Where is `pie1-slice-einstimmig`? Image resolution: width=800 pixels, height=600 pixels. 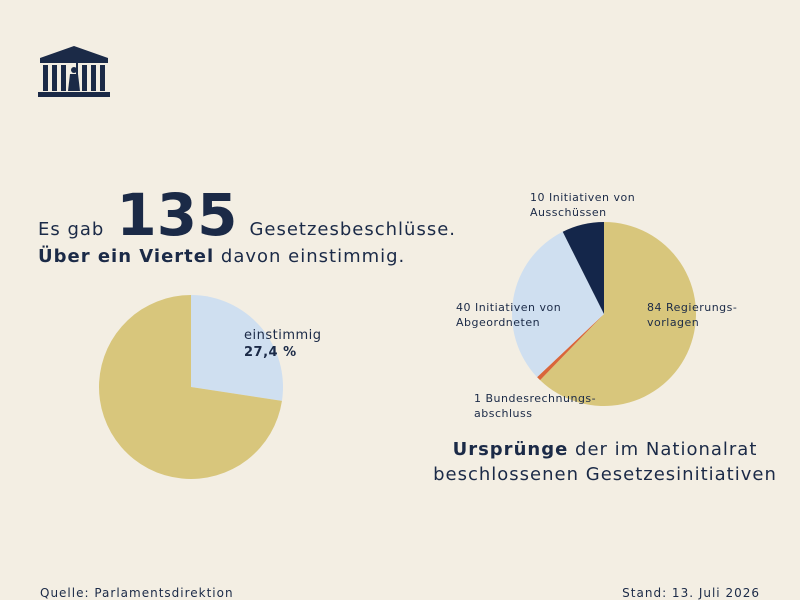 pie1-slice-einstimmig is located at coordinates (237, 348).